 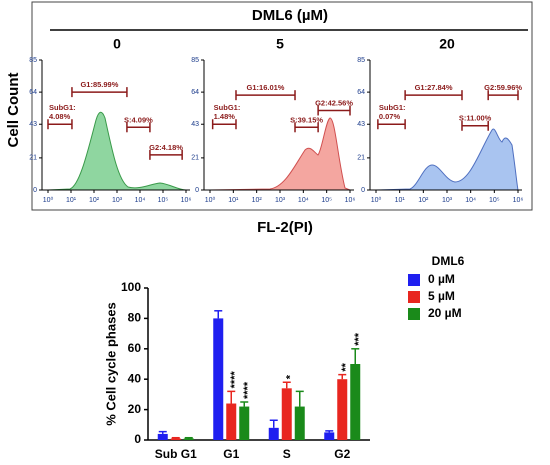 What do you see at coordinates (138, 119) in the screenshot?
I see `gate-label: S:4.09%` at bounding box center [138, 119].